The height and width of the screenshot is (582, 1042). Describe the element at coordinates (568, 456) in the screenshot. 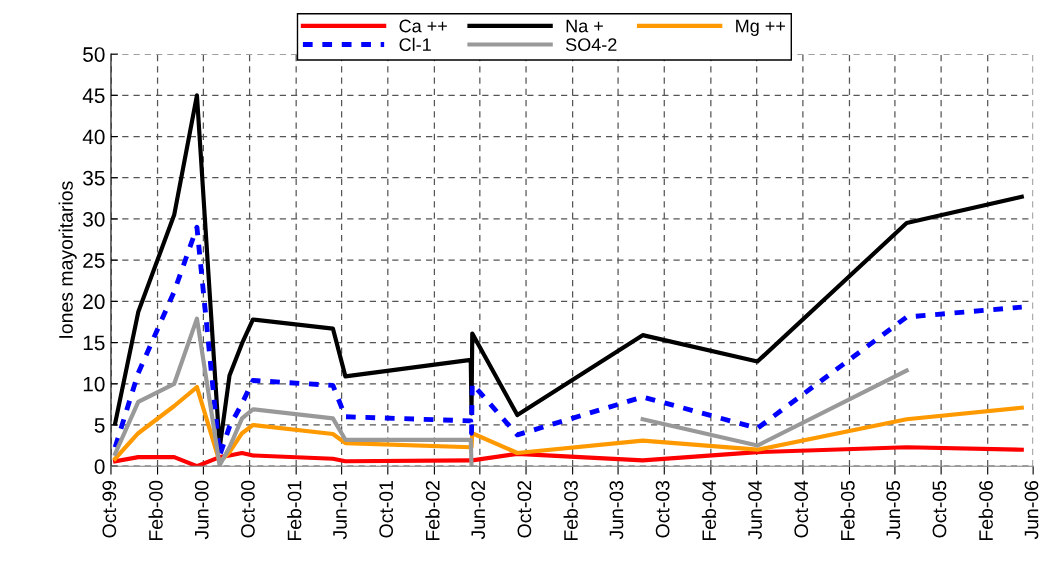

I see `line-series` at that location.